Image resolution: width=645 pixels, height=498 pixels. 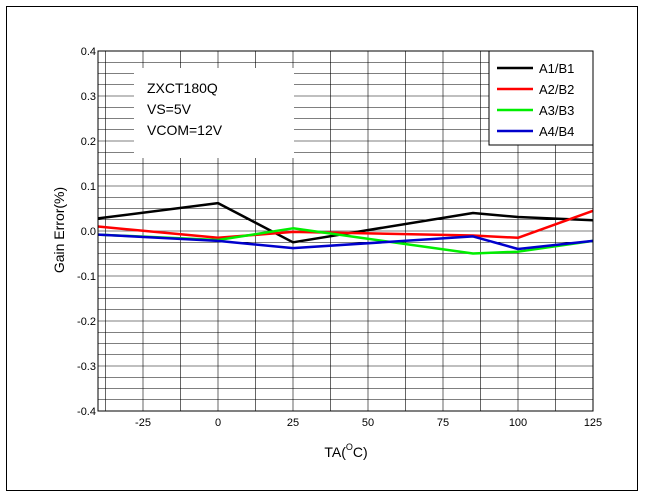 What do you see at coordinates (88, 187) in the screenshot?
I see `y-tick-label: 0.1` at bounding box center [88, 187].